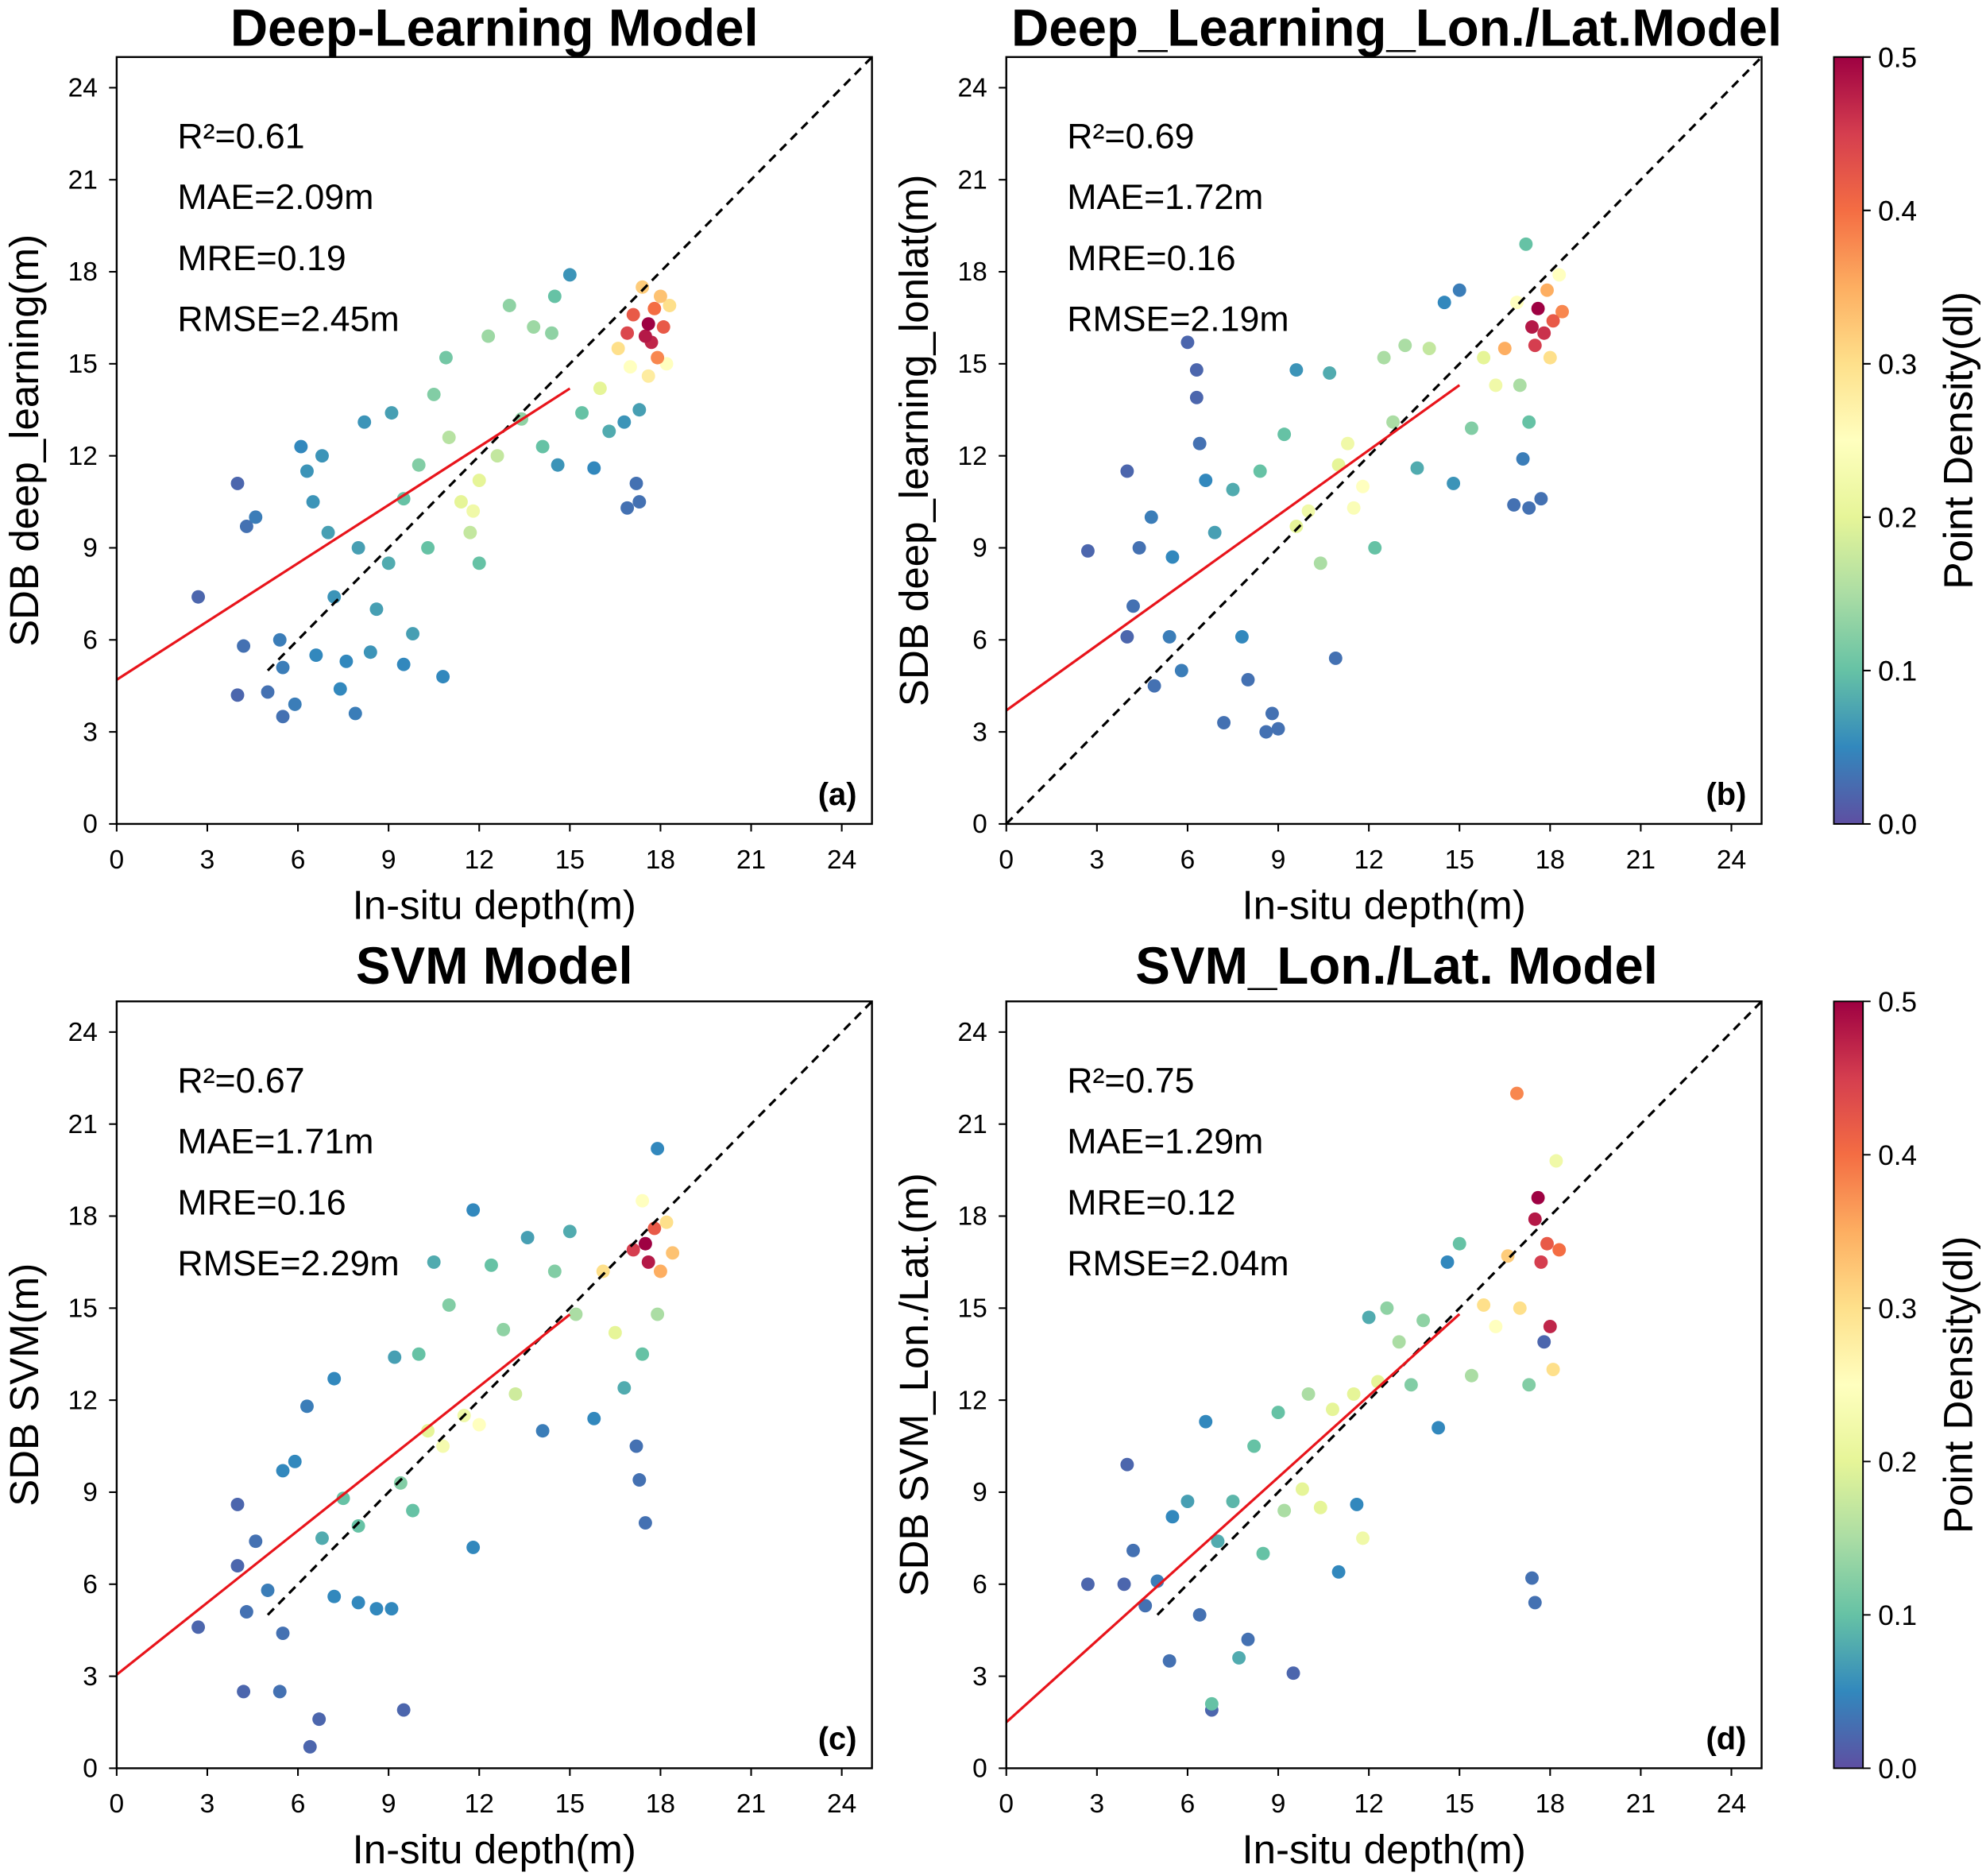  Describe the element at coordinates (841, 860) in the screenshot. I see `x-tick-label: 24` at that location.